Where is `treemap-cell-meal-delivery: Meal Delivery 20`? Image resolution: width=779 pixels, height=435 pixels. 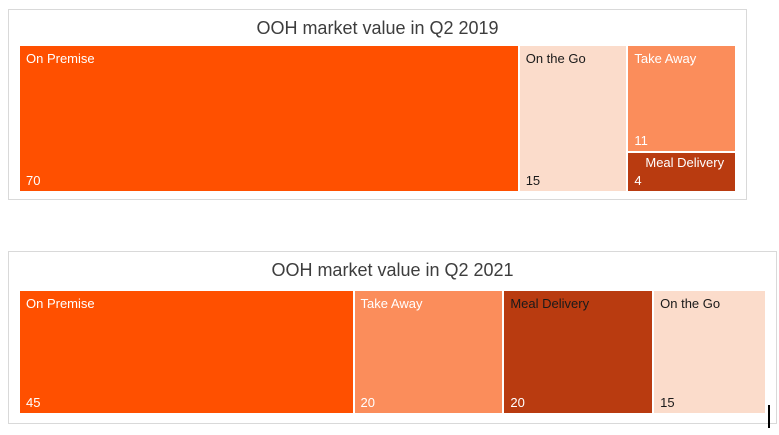 treemap-cell-meal-delivery: Meal Delivery 20 is located at coordinates (578, 352).